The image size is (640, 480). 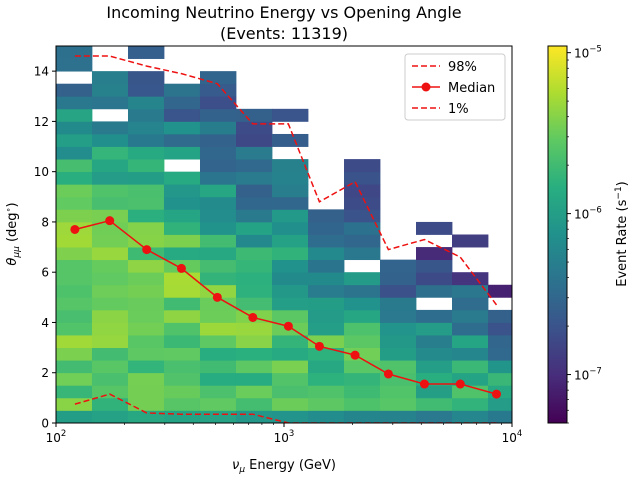 I want to click on y-tick-label: 12, so click(x=41, y=122).